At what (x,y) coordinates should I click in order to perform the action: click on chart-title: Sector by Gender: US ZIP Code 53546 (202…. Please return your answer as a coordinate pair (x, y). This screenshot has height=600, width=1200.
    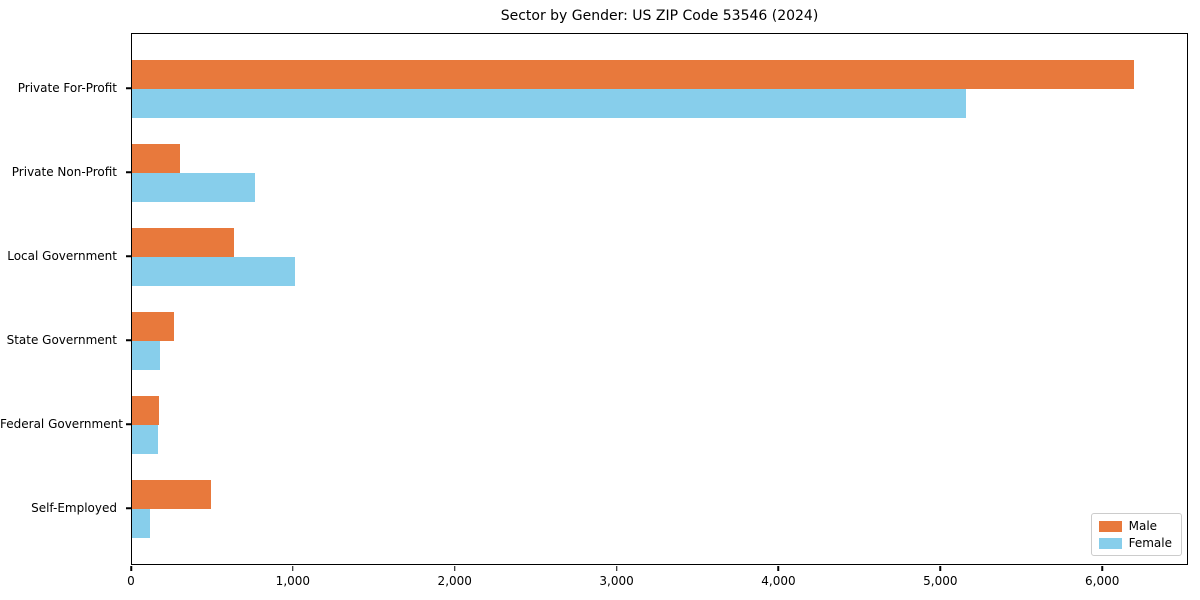
    Looking at the image, I should click on (659, 16).